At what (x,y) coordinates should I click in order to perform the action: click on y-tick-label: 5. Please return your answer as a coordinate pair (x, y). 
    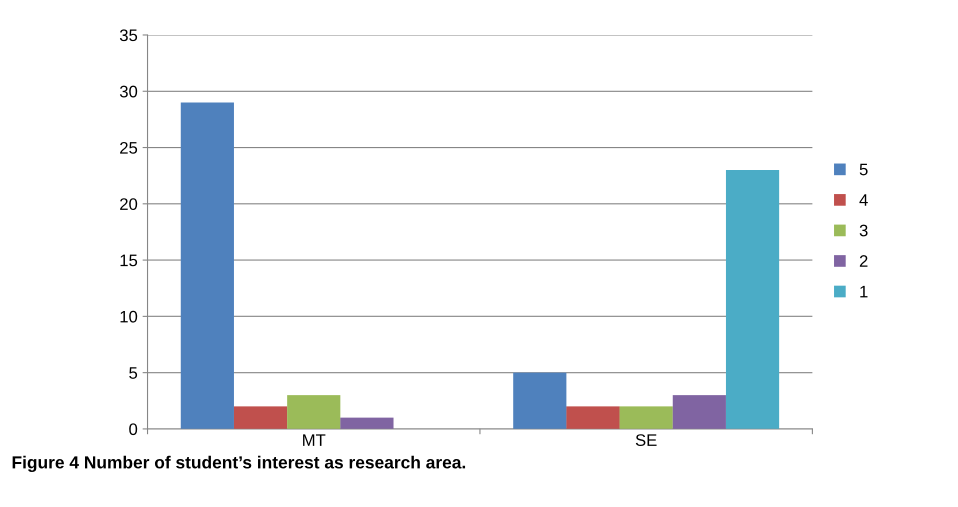
    Looking at the image, I should click on (133, 373).